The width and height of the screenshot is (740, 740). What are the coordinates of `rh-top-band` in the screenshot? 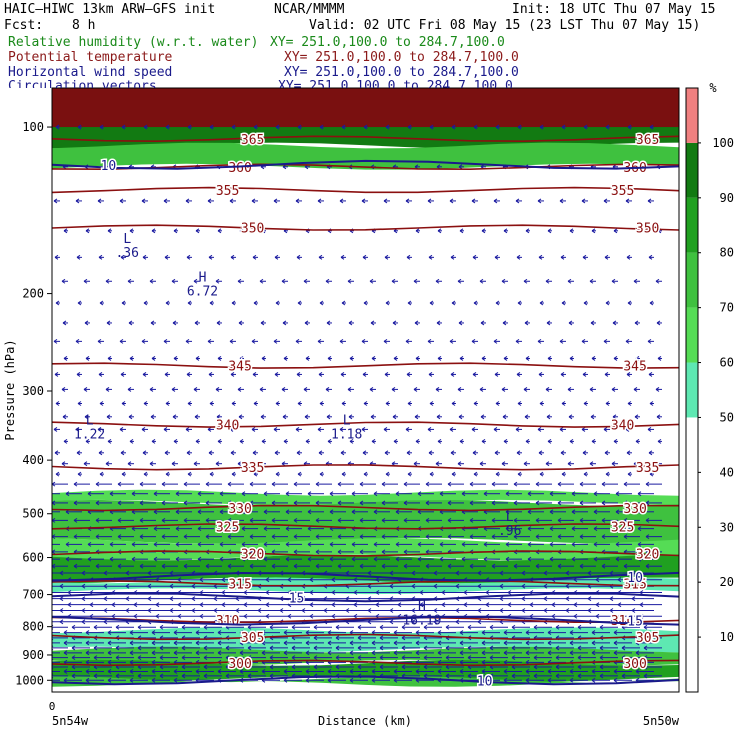 It's located at (365, 108).